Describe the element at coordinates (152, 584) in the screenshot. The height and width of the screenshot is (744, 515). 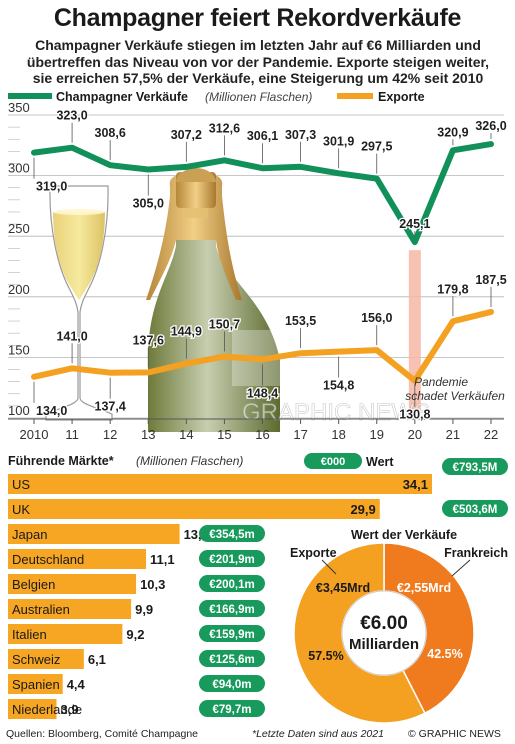
I see `bar-value-label: 10,3` at that location.